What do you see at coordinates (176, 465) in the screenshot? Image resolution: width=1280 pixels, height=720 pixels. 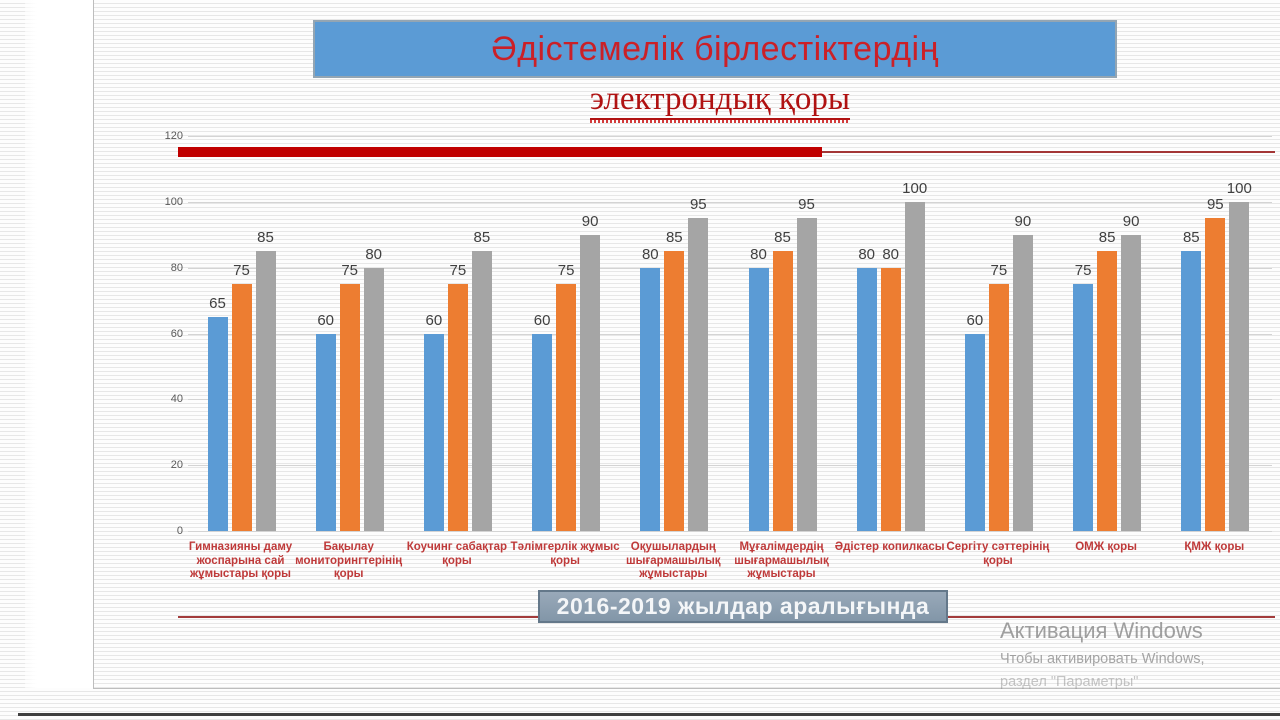 I see `y-axis-tick-label: 20` at bounding box center [176, 465].